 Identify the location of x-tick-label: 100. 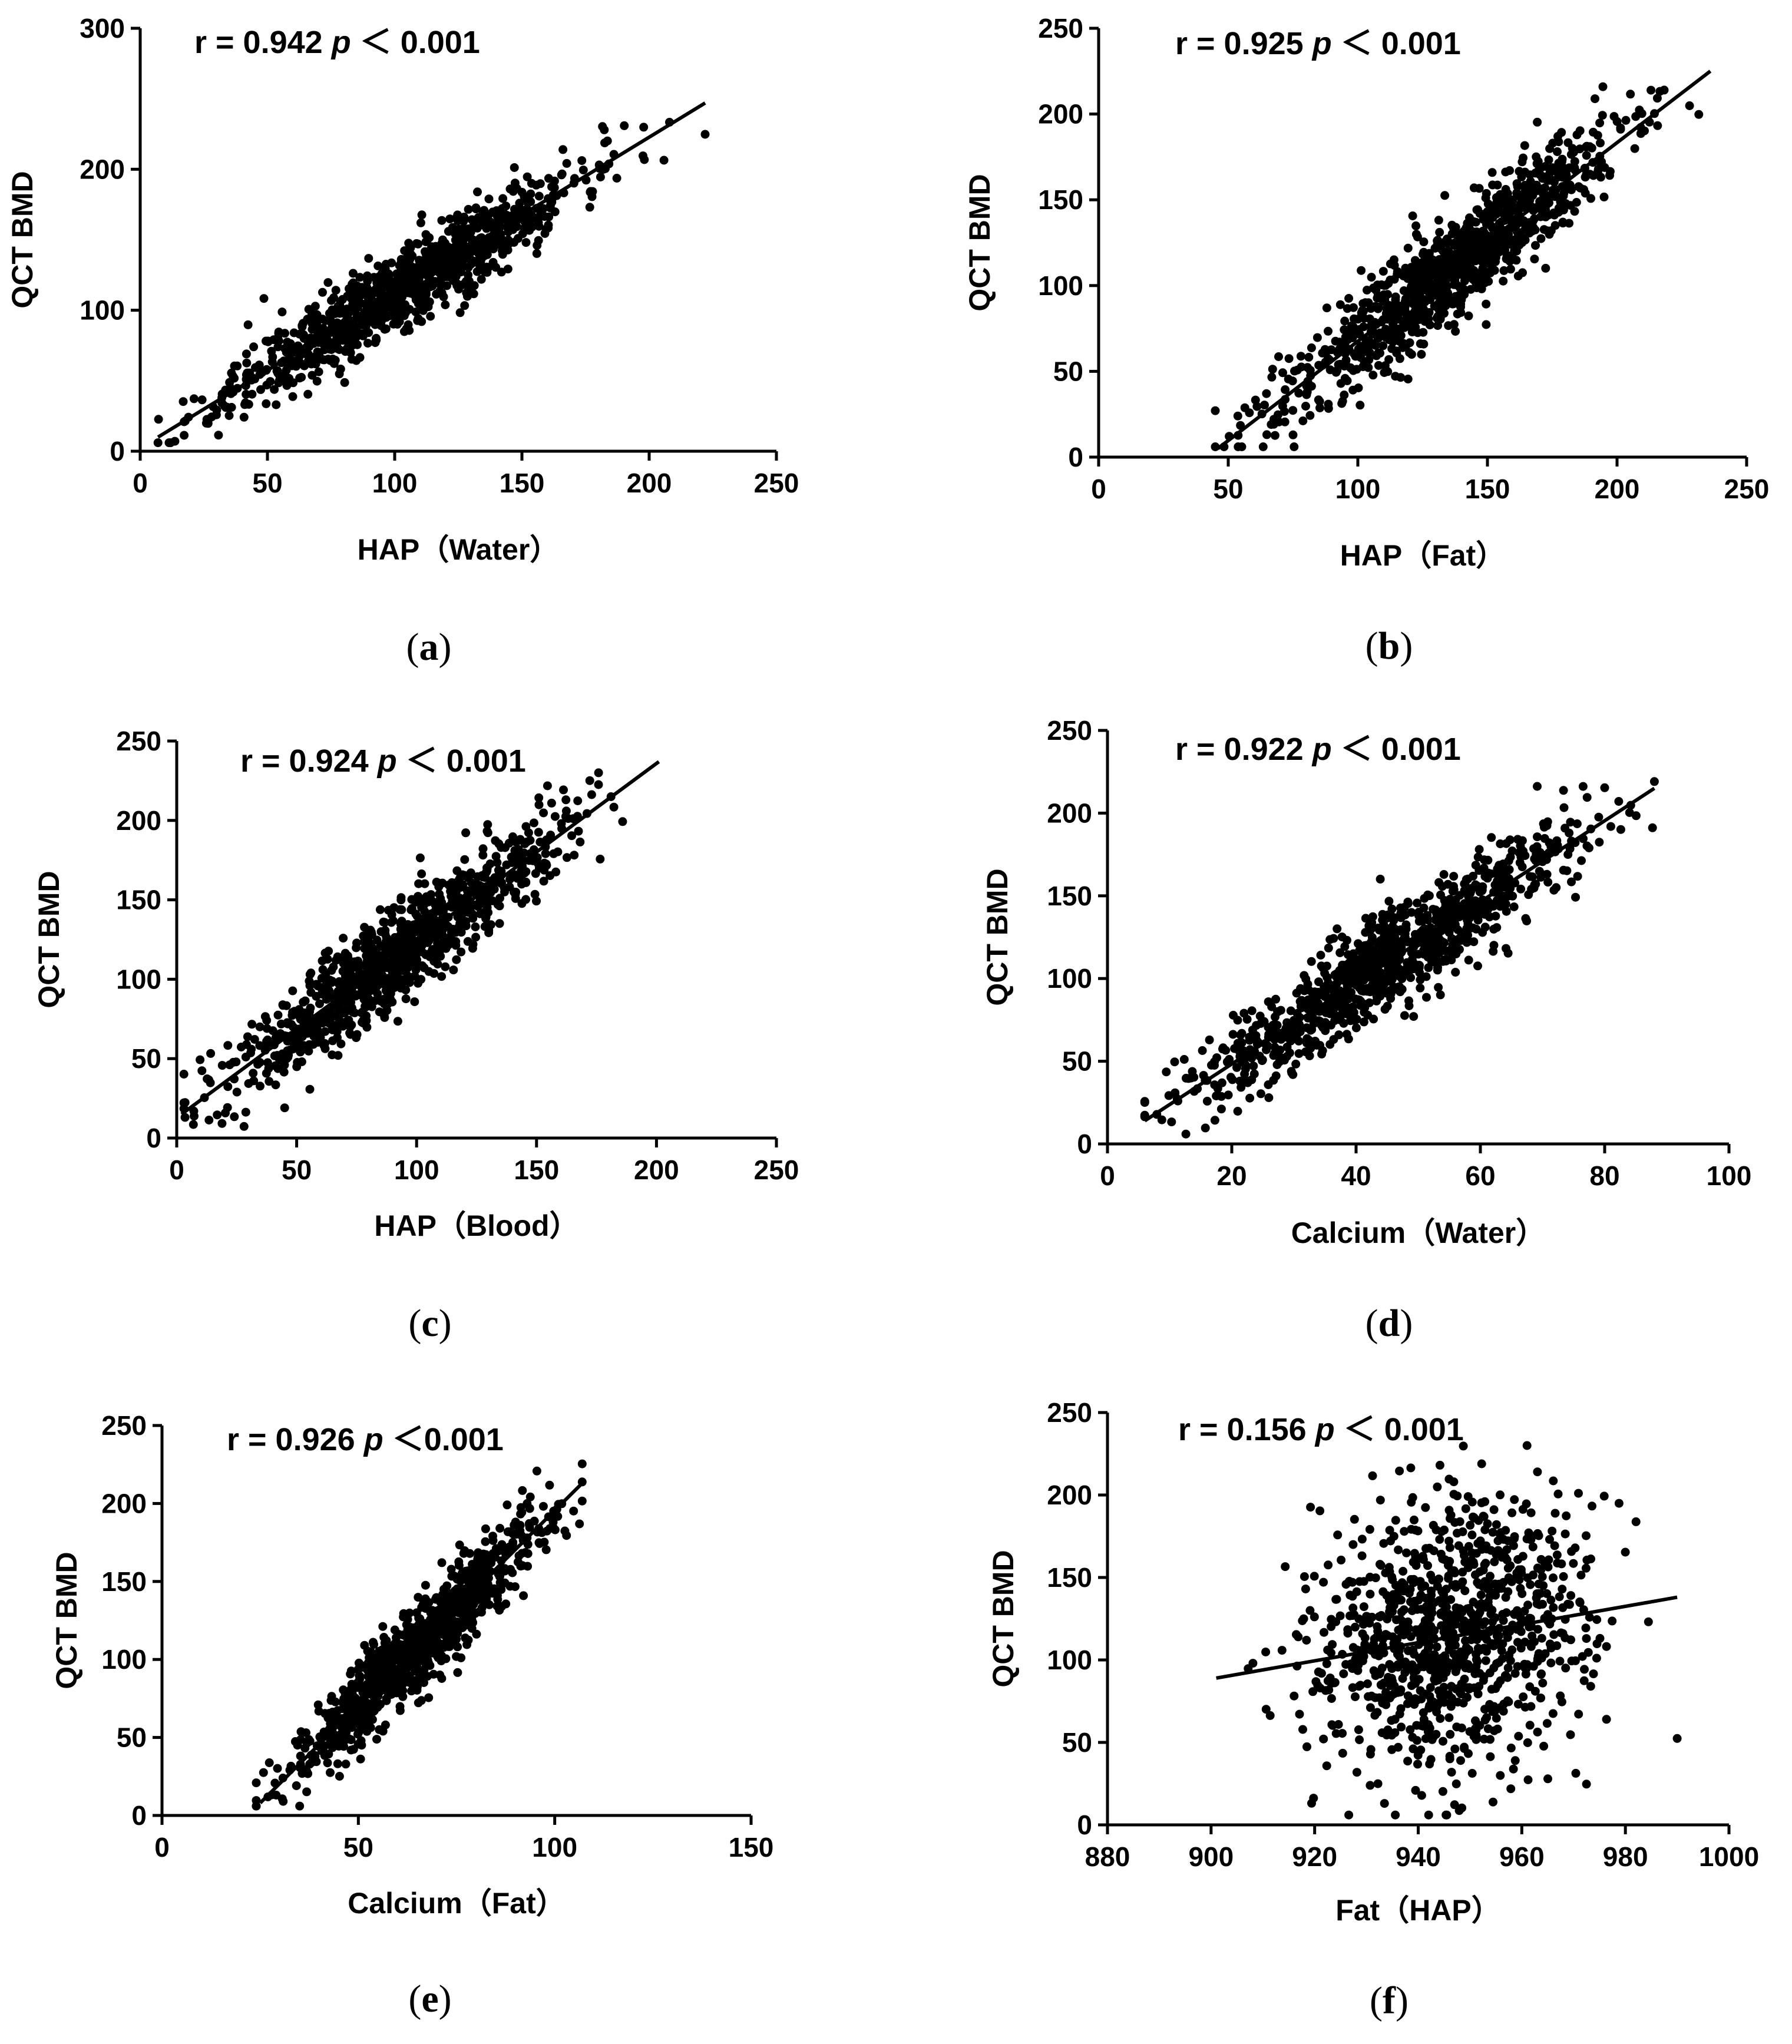
(1729, 1175).